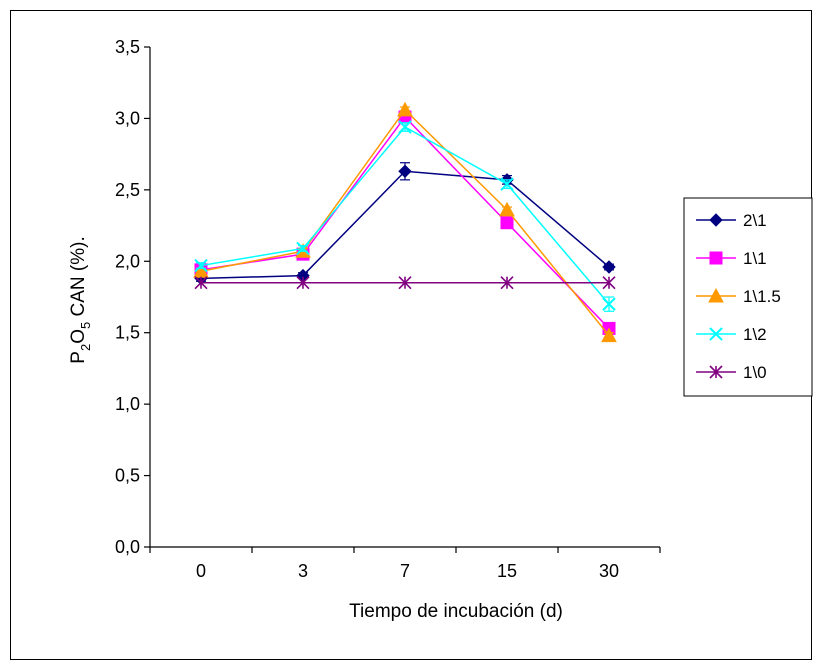  Describe the element at coordinates (127, 118) in the screenshot. I see `y-tick-label: 3,0` at that location.